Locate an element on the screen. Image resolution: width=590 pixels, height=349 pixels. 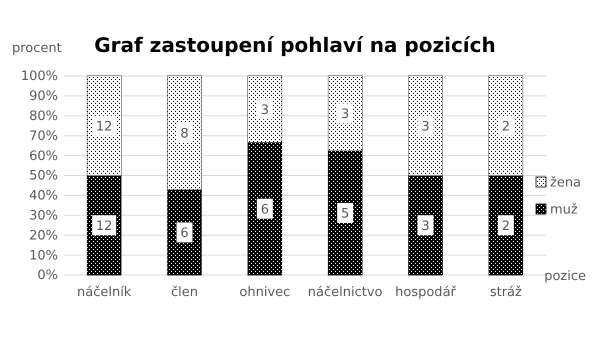
annotation: 5 is located at coordinates (345, 214).